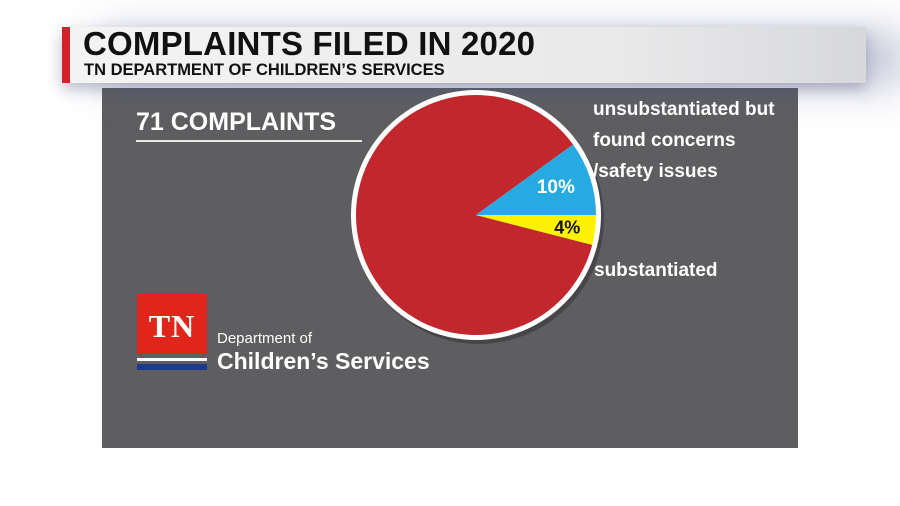  I want to click on pie-group: 10% 4%, so click(477, 217).